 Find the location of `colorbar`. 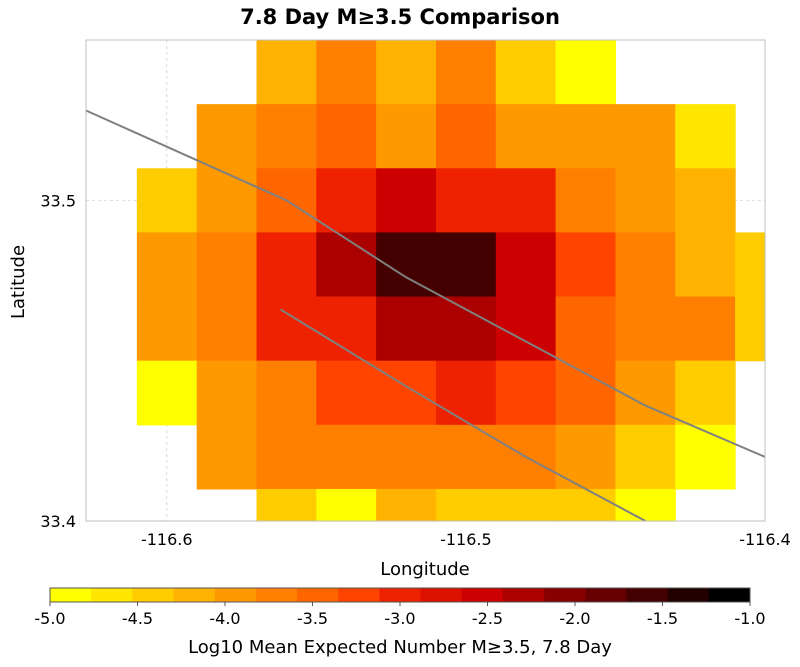

colorbar is located at coordinates (400, 595).